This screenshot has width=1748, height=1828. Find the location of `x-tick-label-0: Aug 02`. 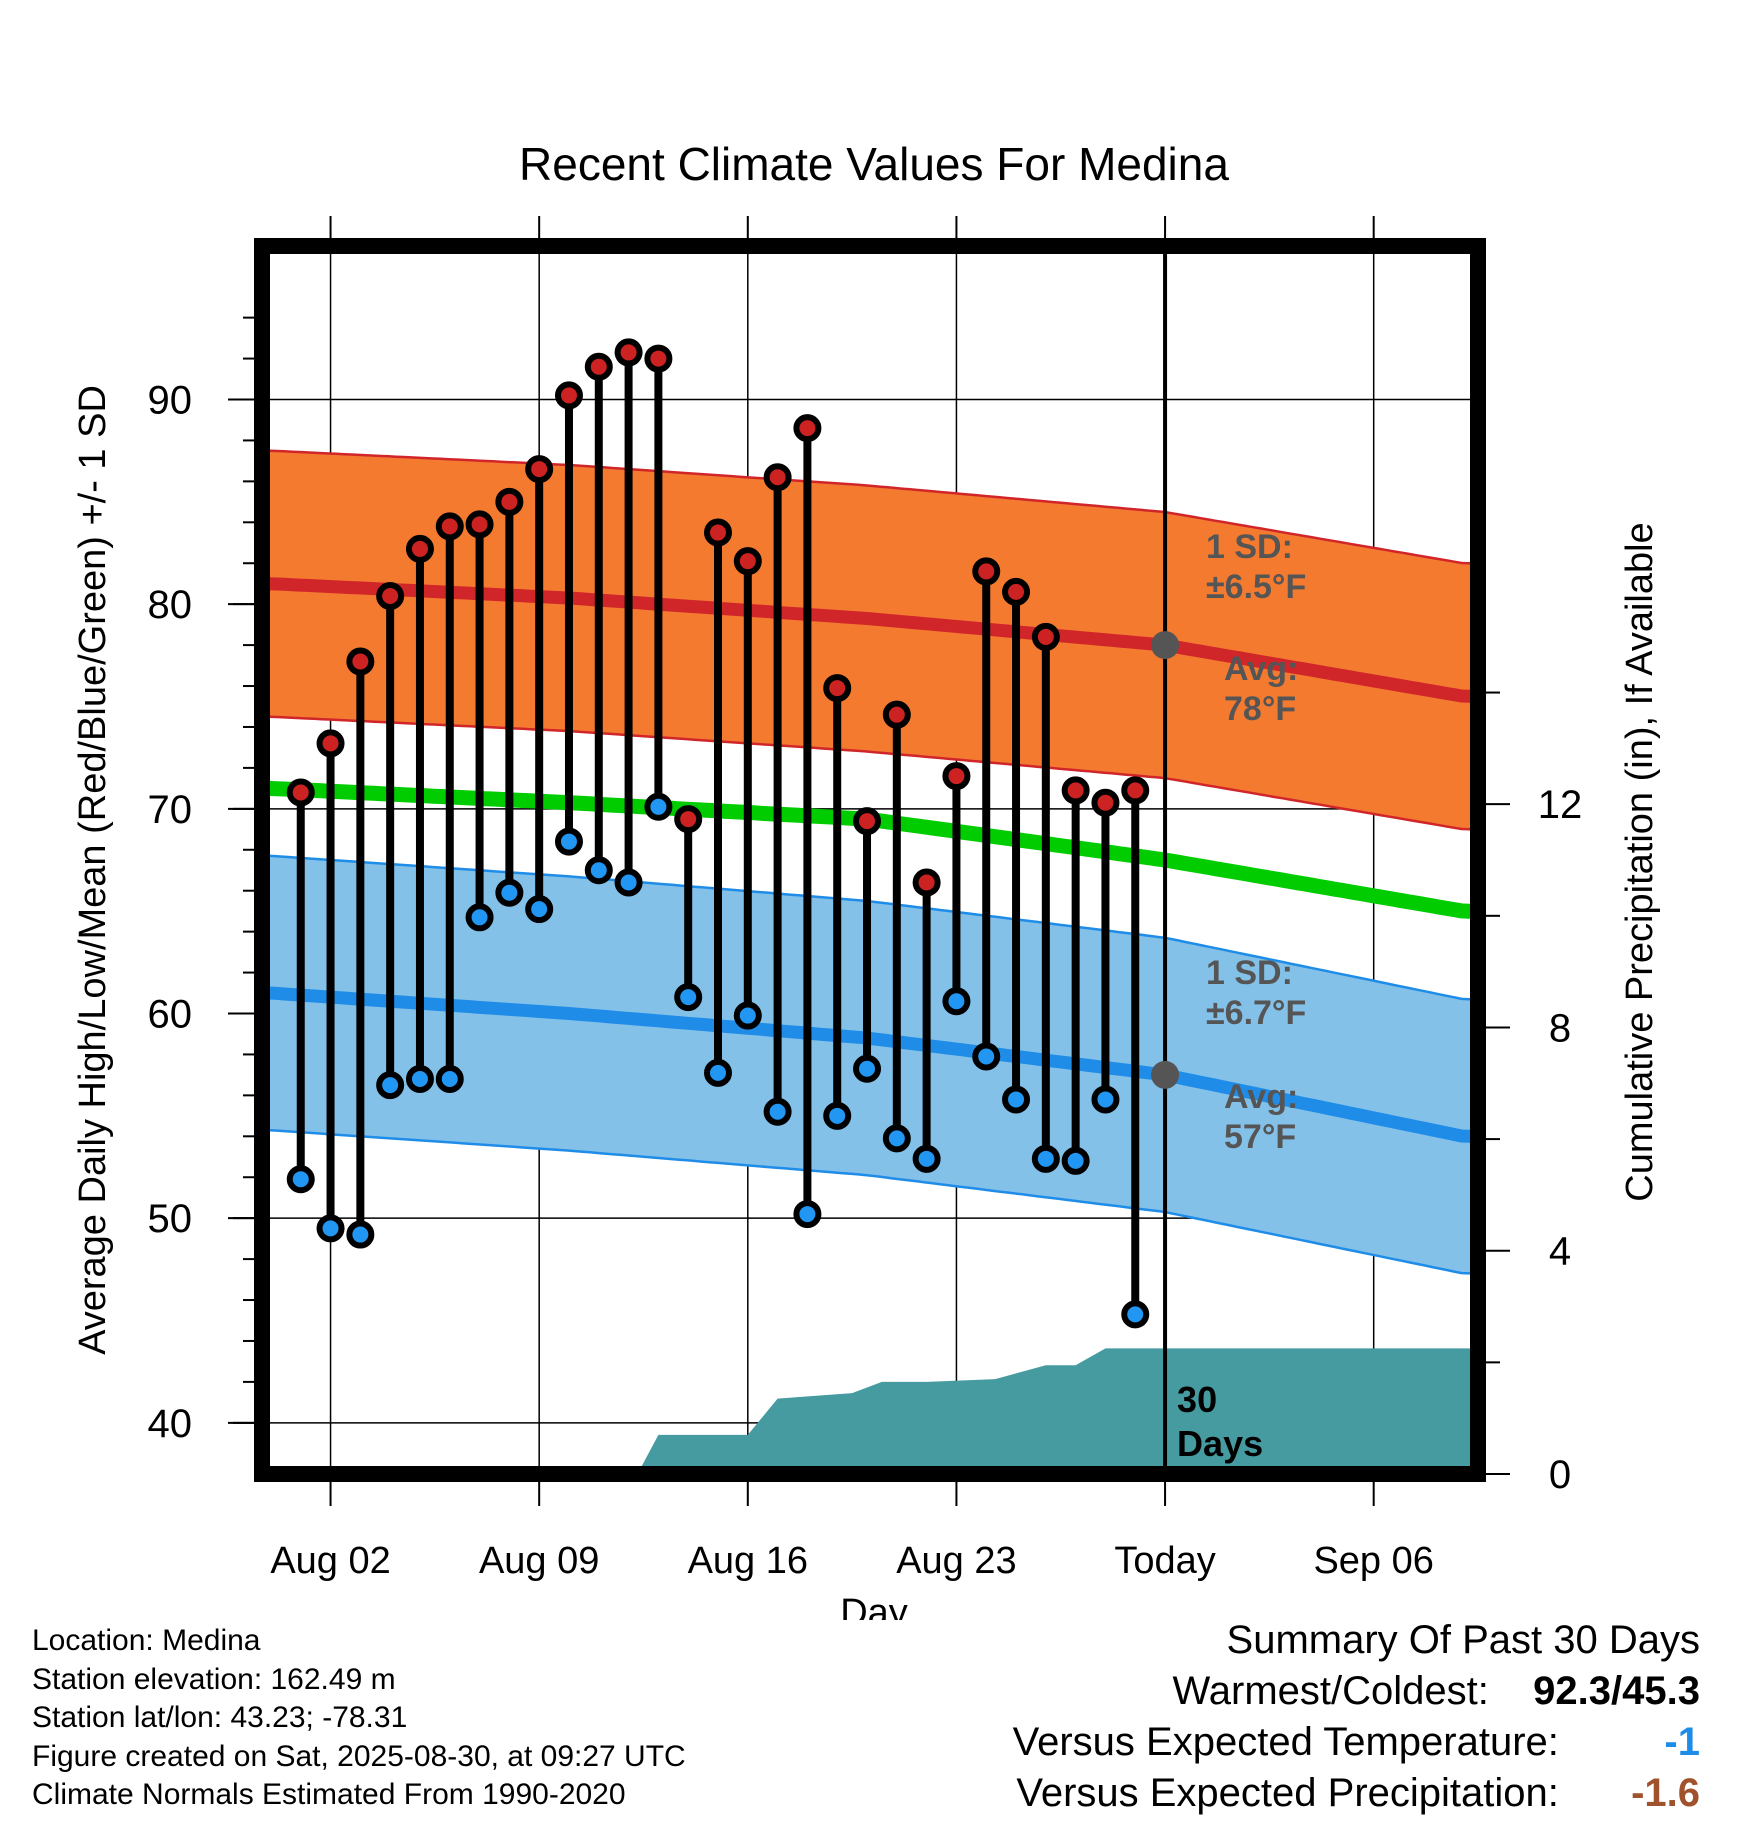

x-tick-label-0: Aug 02 is located at coordinates (330, 1561).